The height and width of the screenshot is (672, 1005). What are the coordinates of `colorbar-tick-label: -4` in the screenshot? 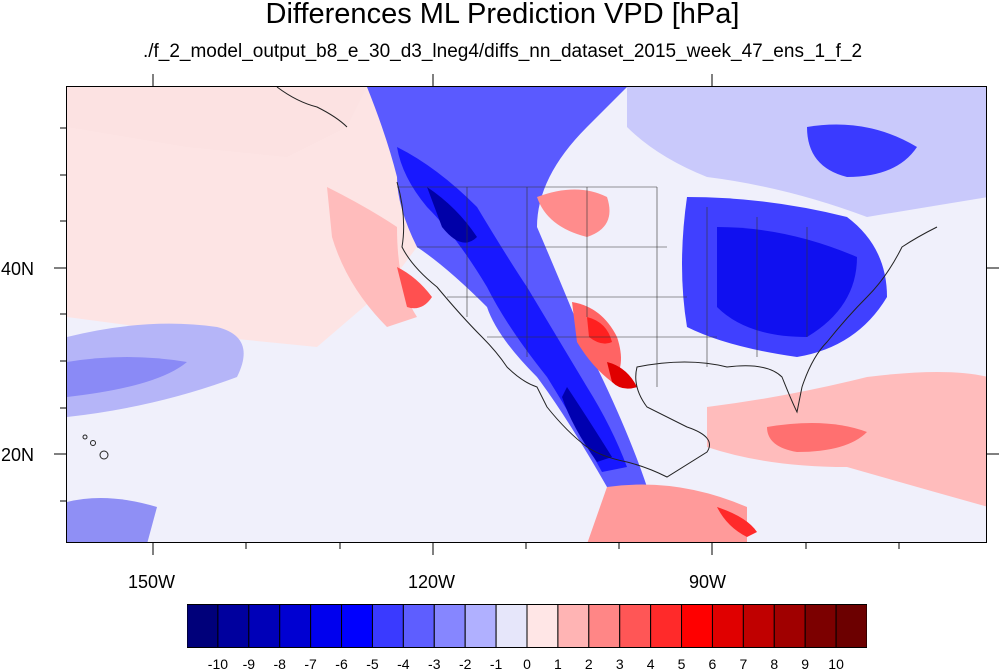 It's located at (403, 664).